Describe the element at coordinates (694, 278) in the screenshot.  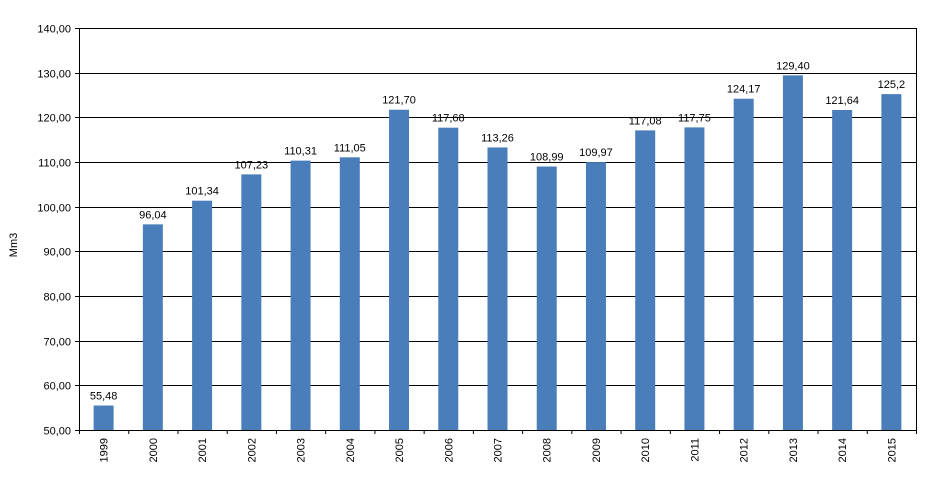
I see `bar-2011` at that location.